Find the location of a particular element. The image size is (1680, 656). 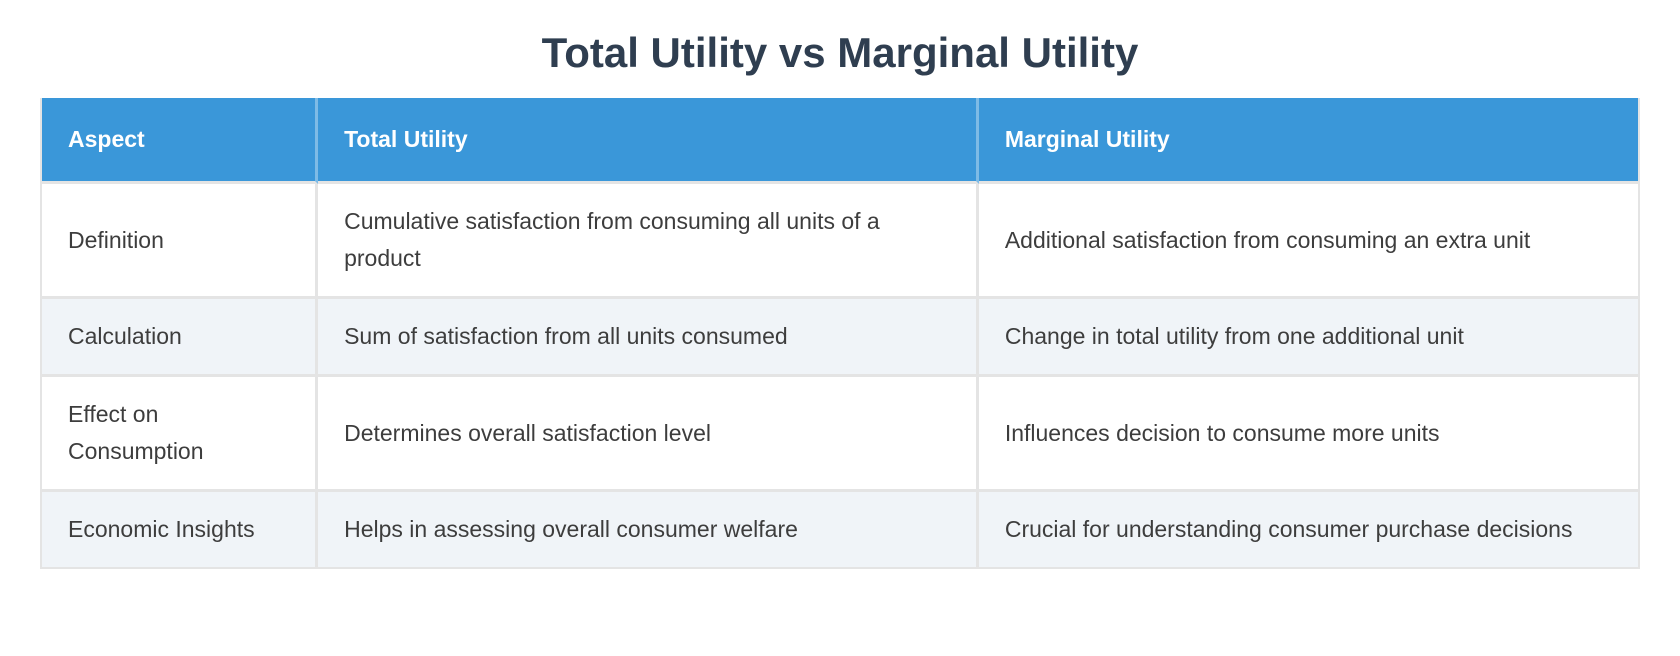

row-label: Economic Insights is located at coordinates (180, 529).